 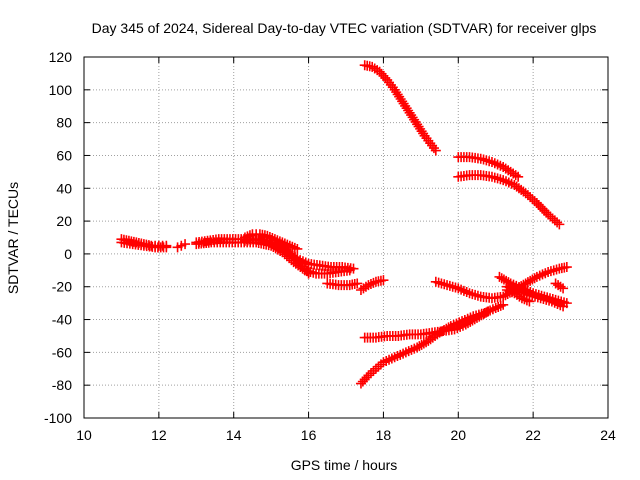 I want to click on y-tick-label: 100, so click(x=61, y=90).